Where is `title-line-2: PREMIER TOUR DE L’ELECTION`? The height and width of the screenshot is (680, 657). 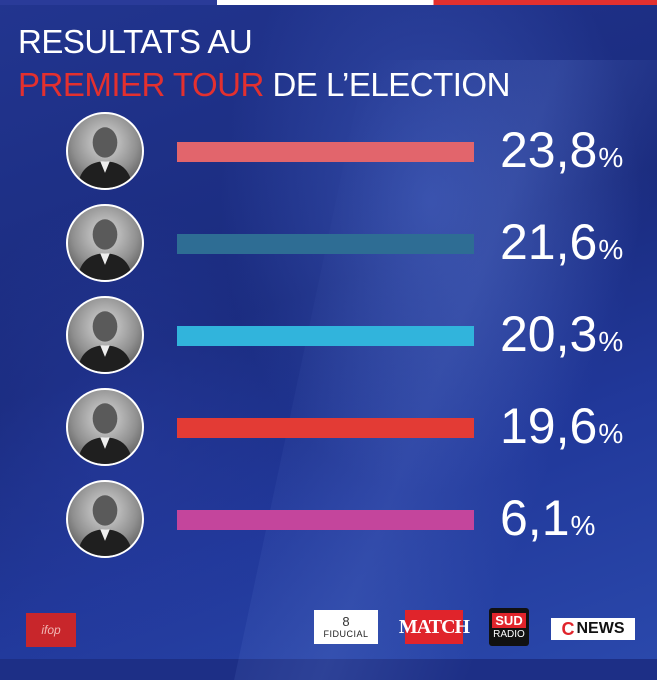 title-line-2: PREMIER TOUR DE L’ELECTION is located at coordinates (264, 84).